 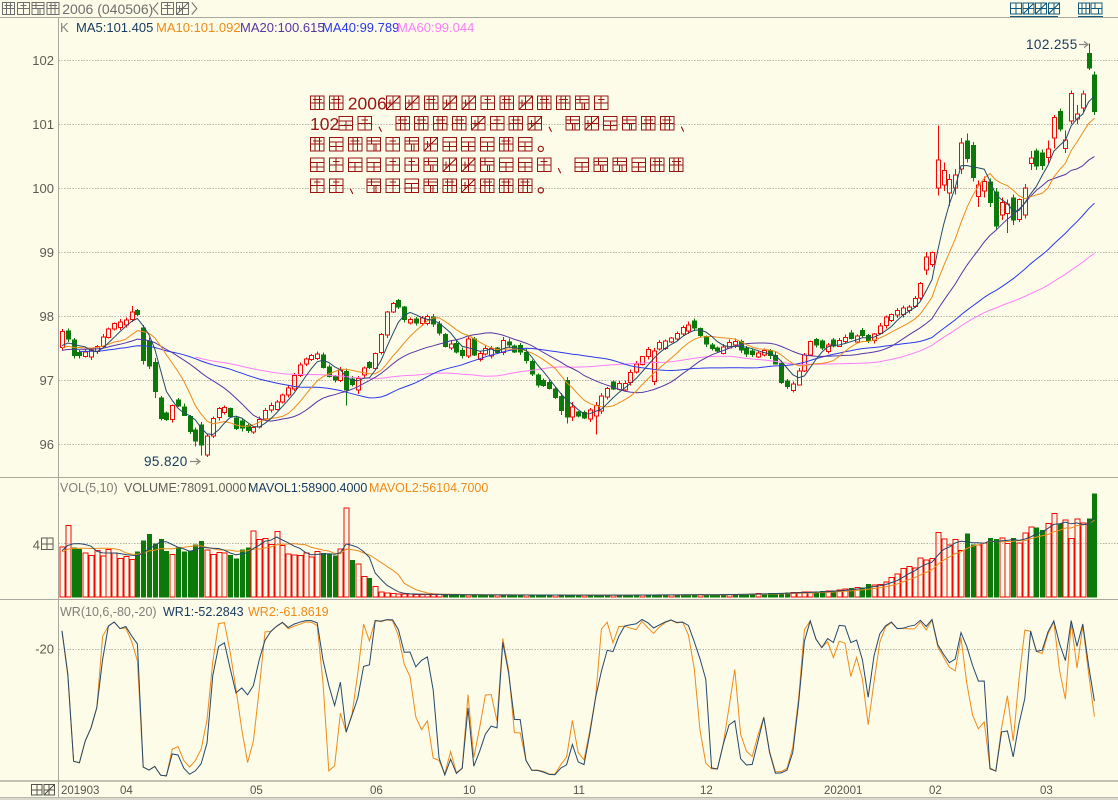 I want to click on svg-text: 2006, so click(x=367, y=104).